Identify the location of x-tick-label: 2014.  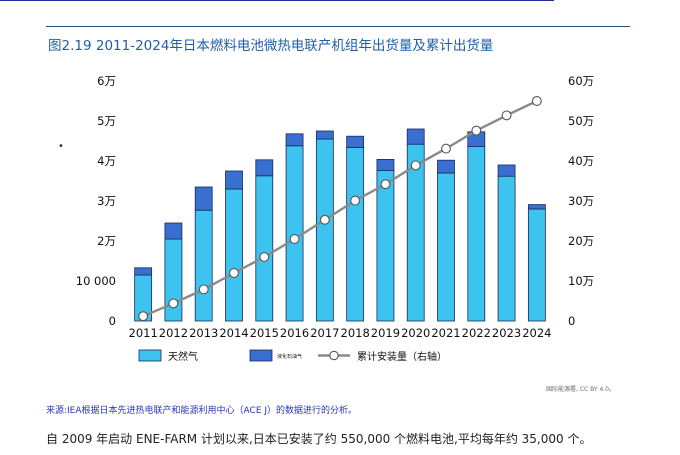
(233, 333).